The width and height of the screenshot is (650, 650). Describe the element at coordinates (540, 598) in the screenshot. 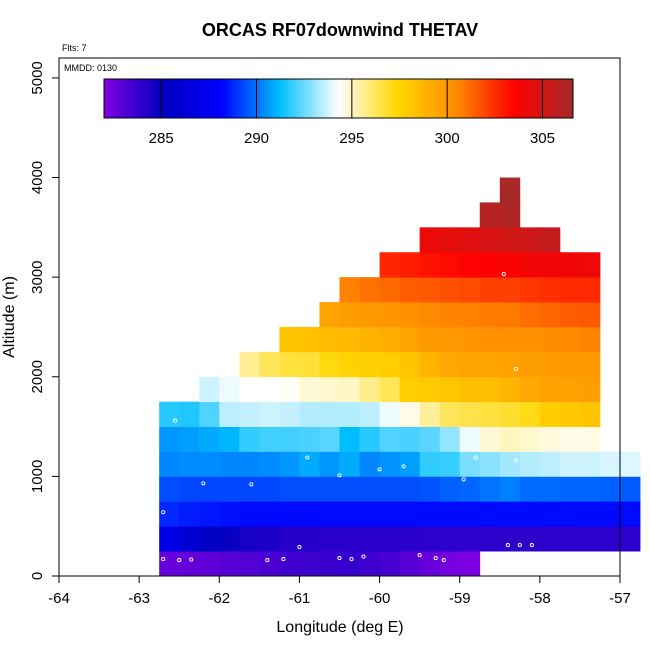

I see `x-tick-label: -58` at that location.